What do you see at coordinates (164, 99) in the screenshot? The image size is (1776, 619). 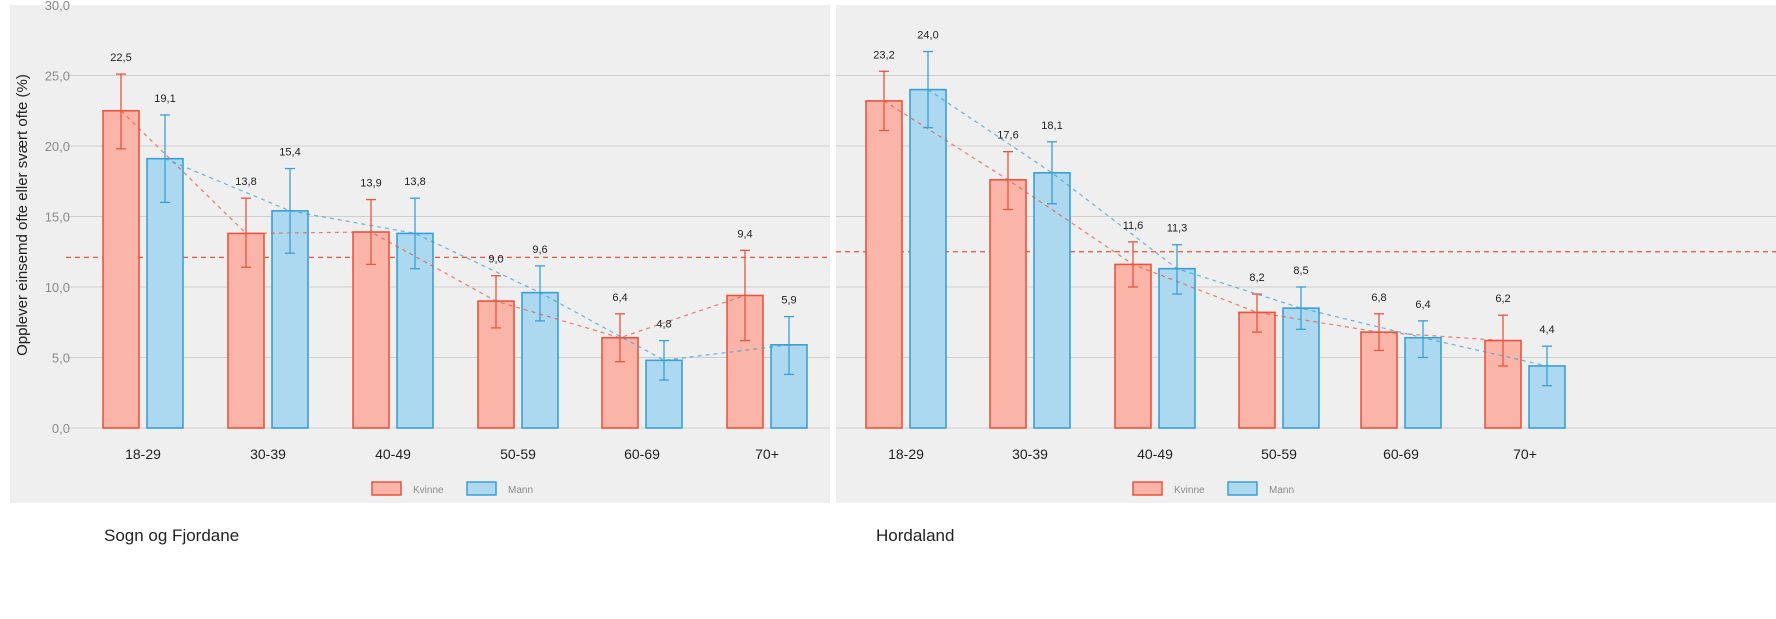 I see `data-label: 19,1` at bounding box center [164, 99].